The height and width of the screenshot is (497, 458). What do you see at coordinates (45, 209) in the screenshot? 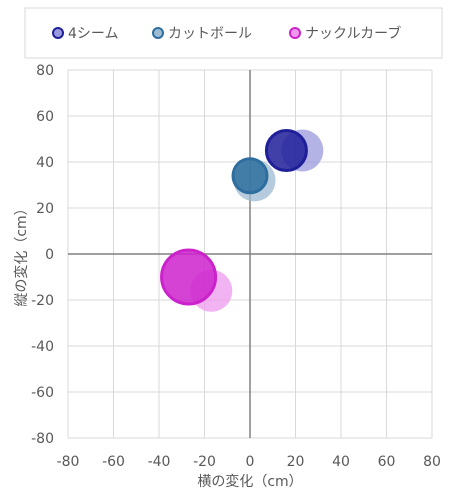
I see `y-tick-label: 20` at bounding box center [45, 209].